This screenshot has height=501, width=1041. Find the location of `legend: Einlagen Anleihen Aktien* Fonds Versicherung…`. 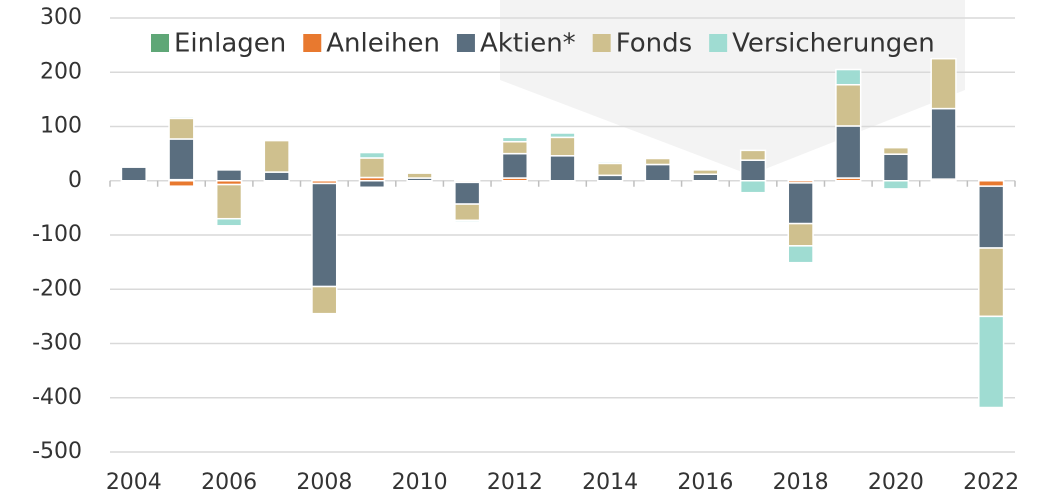

legend: Einlagen Anleihen Aktien* Fonds Versicherung… is located at coordinates (543, 44).